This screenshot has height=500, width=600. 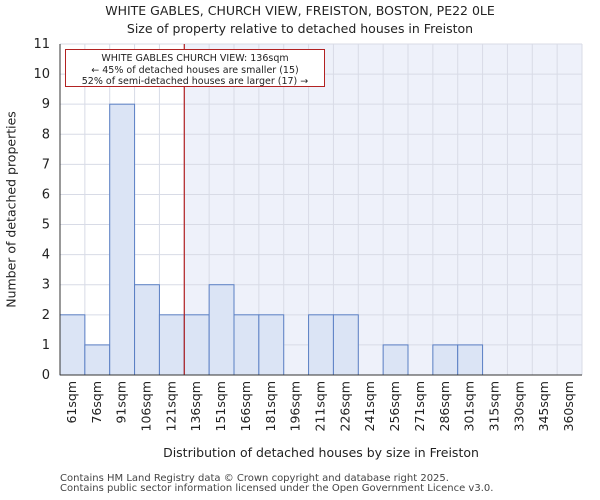 What do you see at coordinates (221, 330) in the screenshot?
I see `bar-151sqm` at bounding box center [221, 330].